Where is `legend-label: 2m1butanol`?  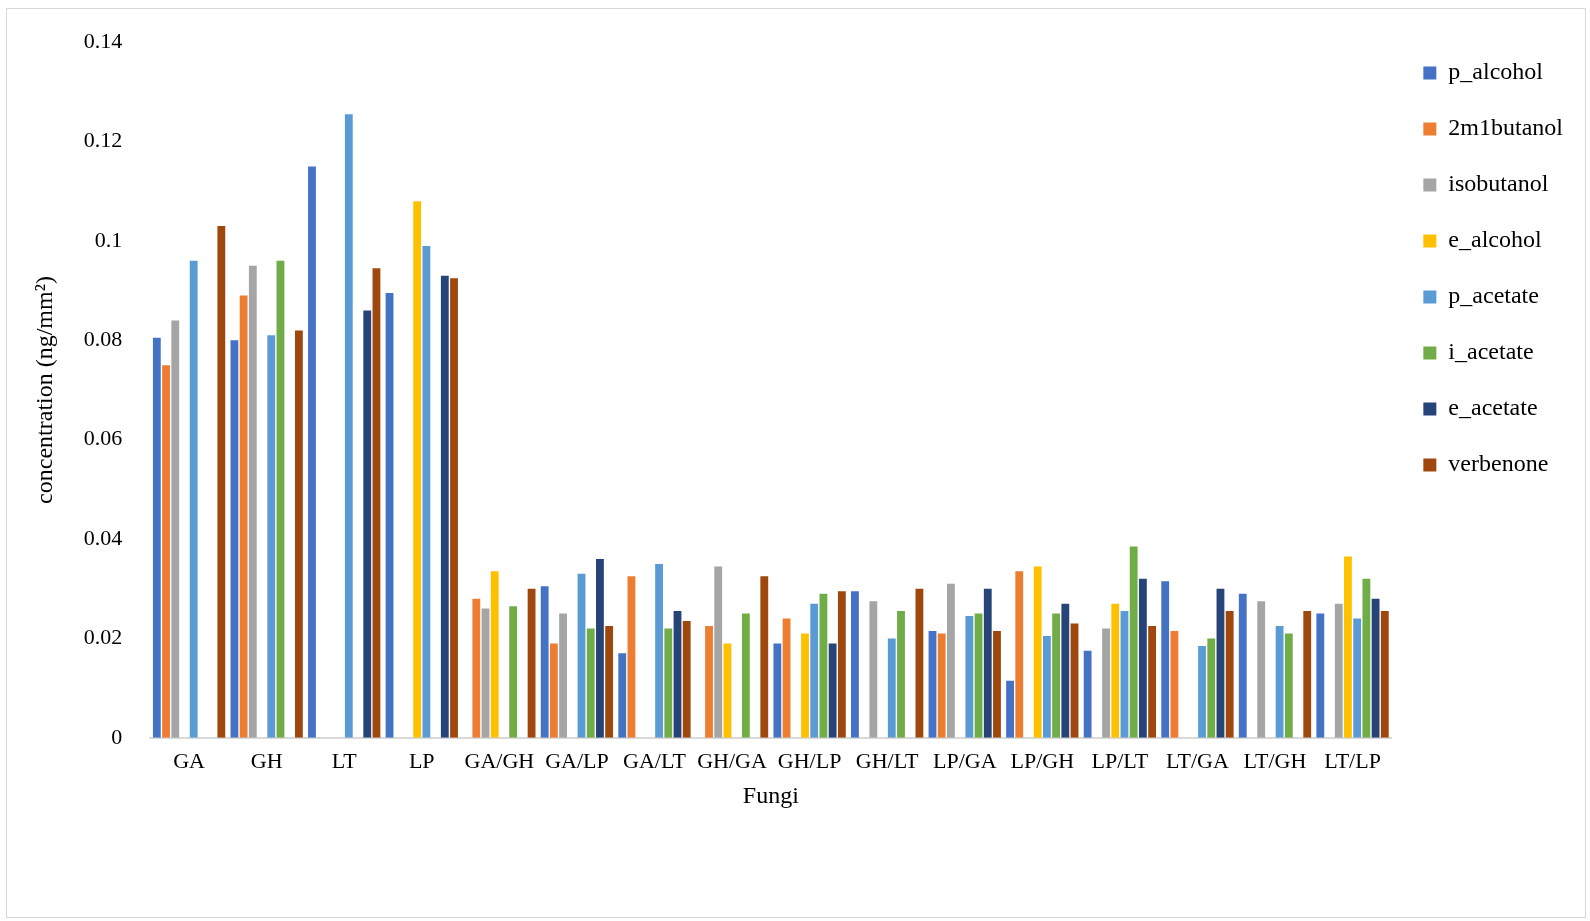
legend-label: 2m1butanol is located at coordinates (1506, 127).